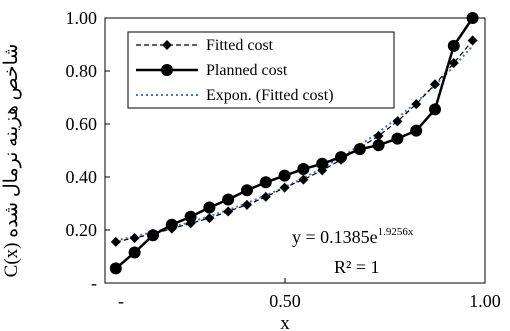 Image resolution: width=510 pixels, height=331 pixels. Describe the element at coordinates (240, 45) in the screenshot. I see `legend-label: Fitted cost` at that location.